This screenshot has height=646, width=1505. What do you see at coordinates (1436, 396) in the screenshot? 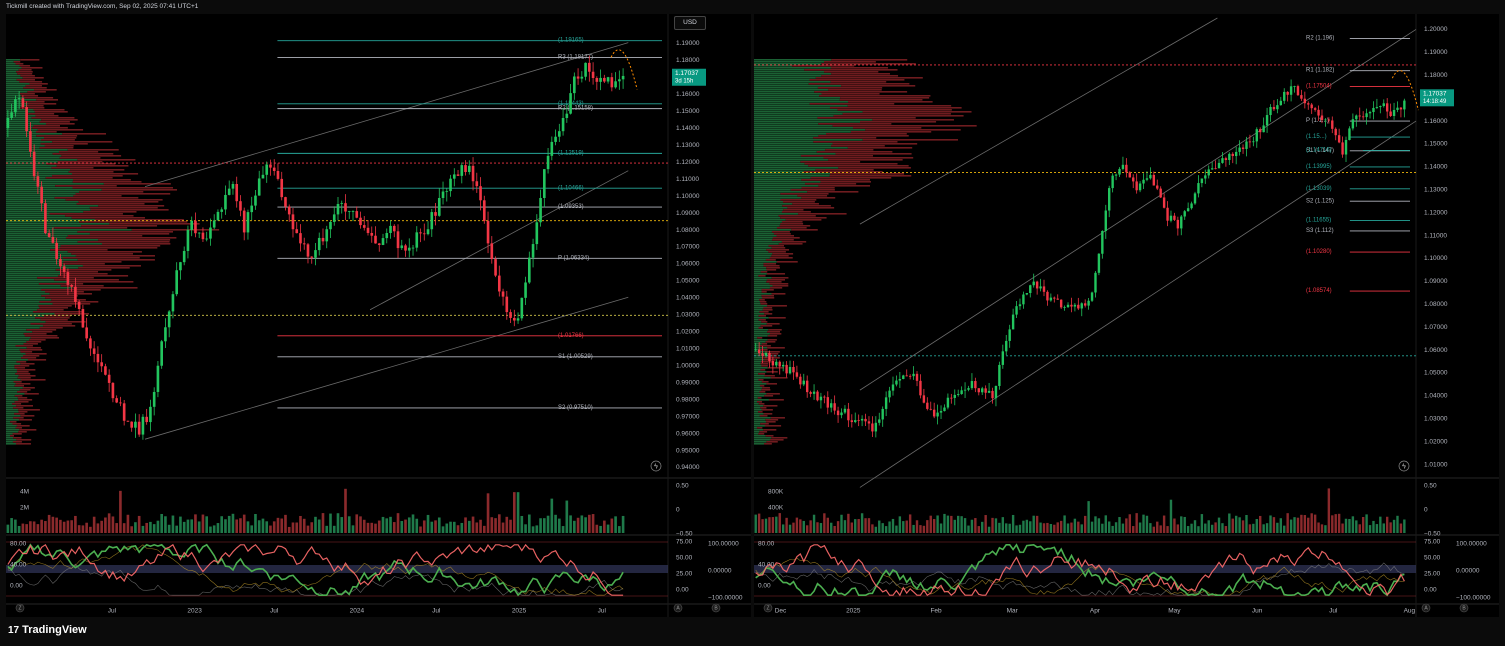
I see `price-tick-label: 1.04000` at bounding box center [1436, 396].